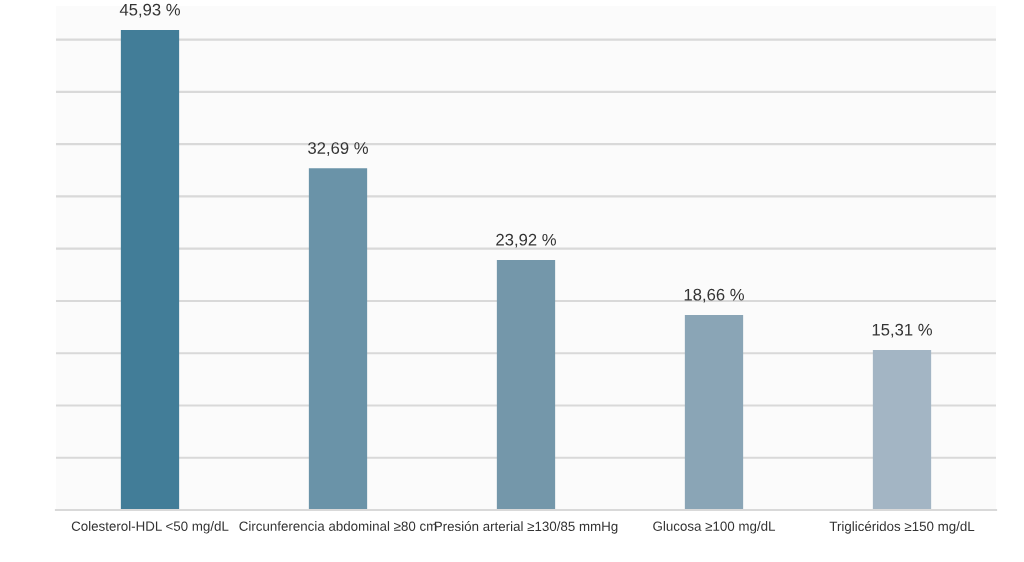 The height and width of the screenshot is (562, 1024). I want to click on data-label: 15,31 %, so click(902, 330).